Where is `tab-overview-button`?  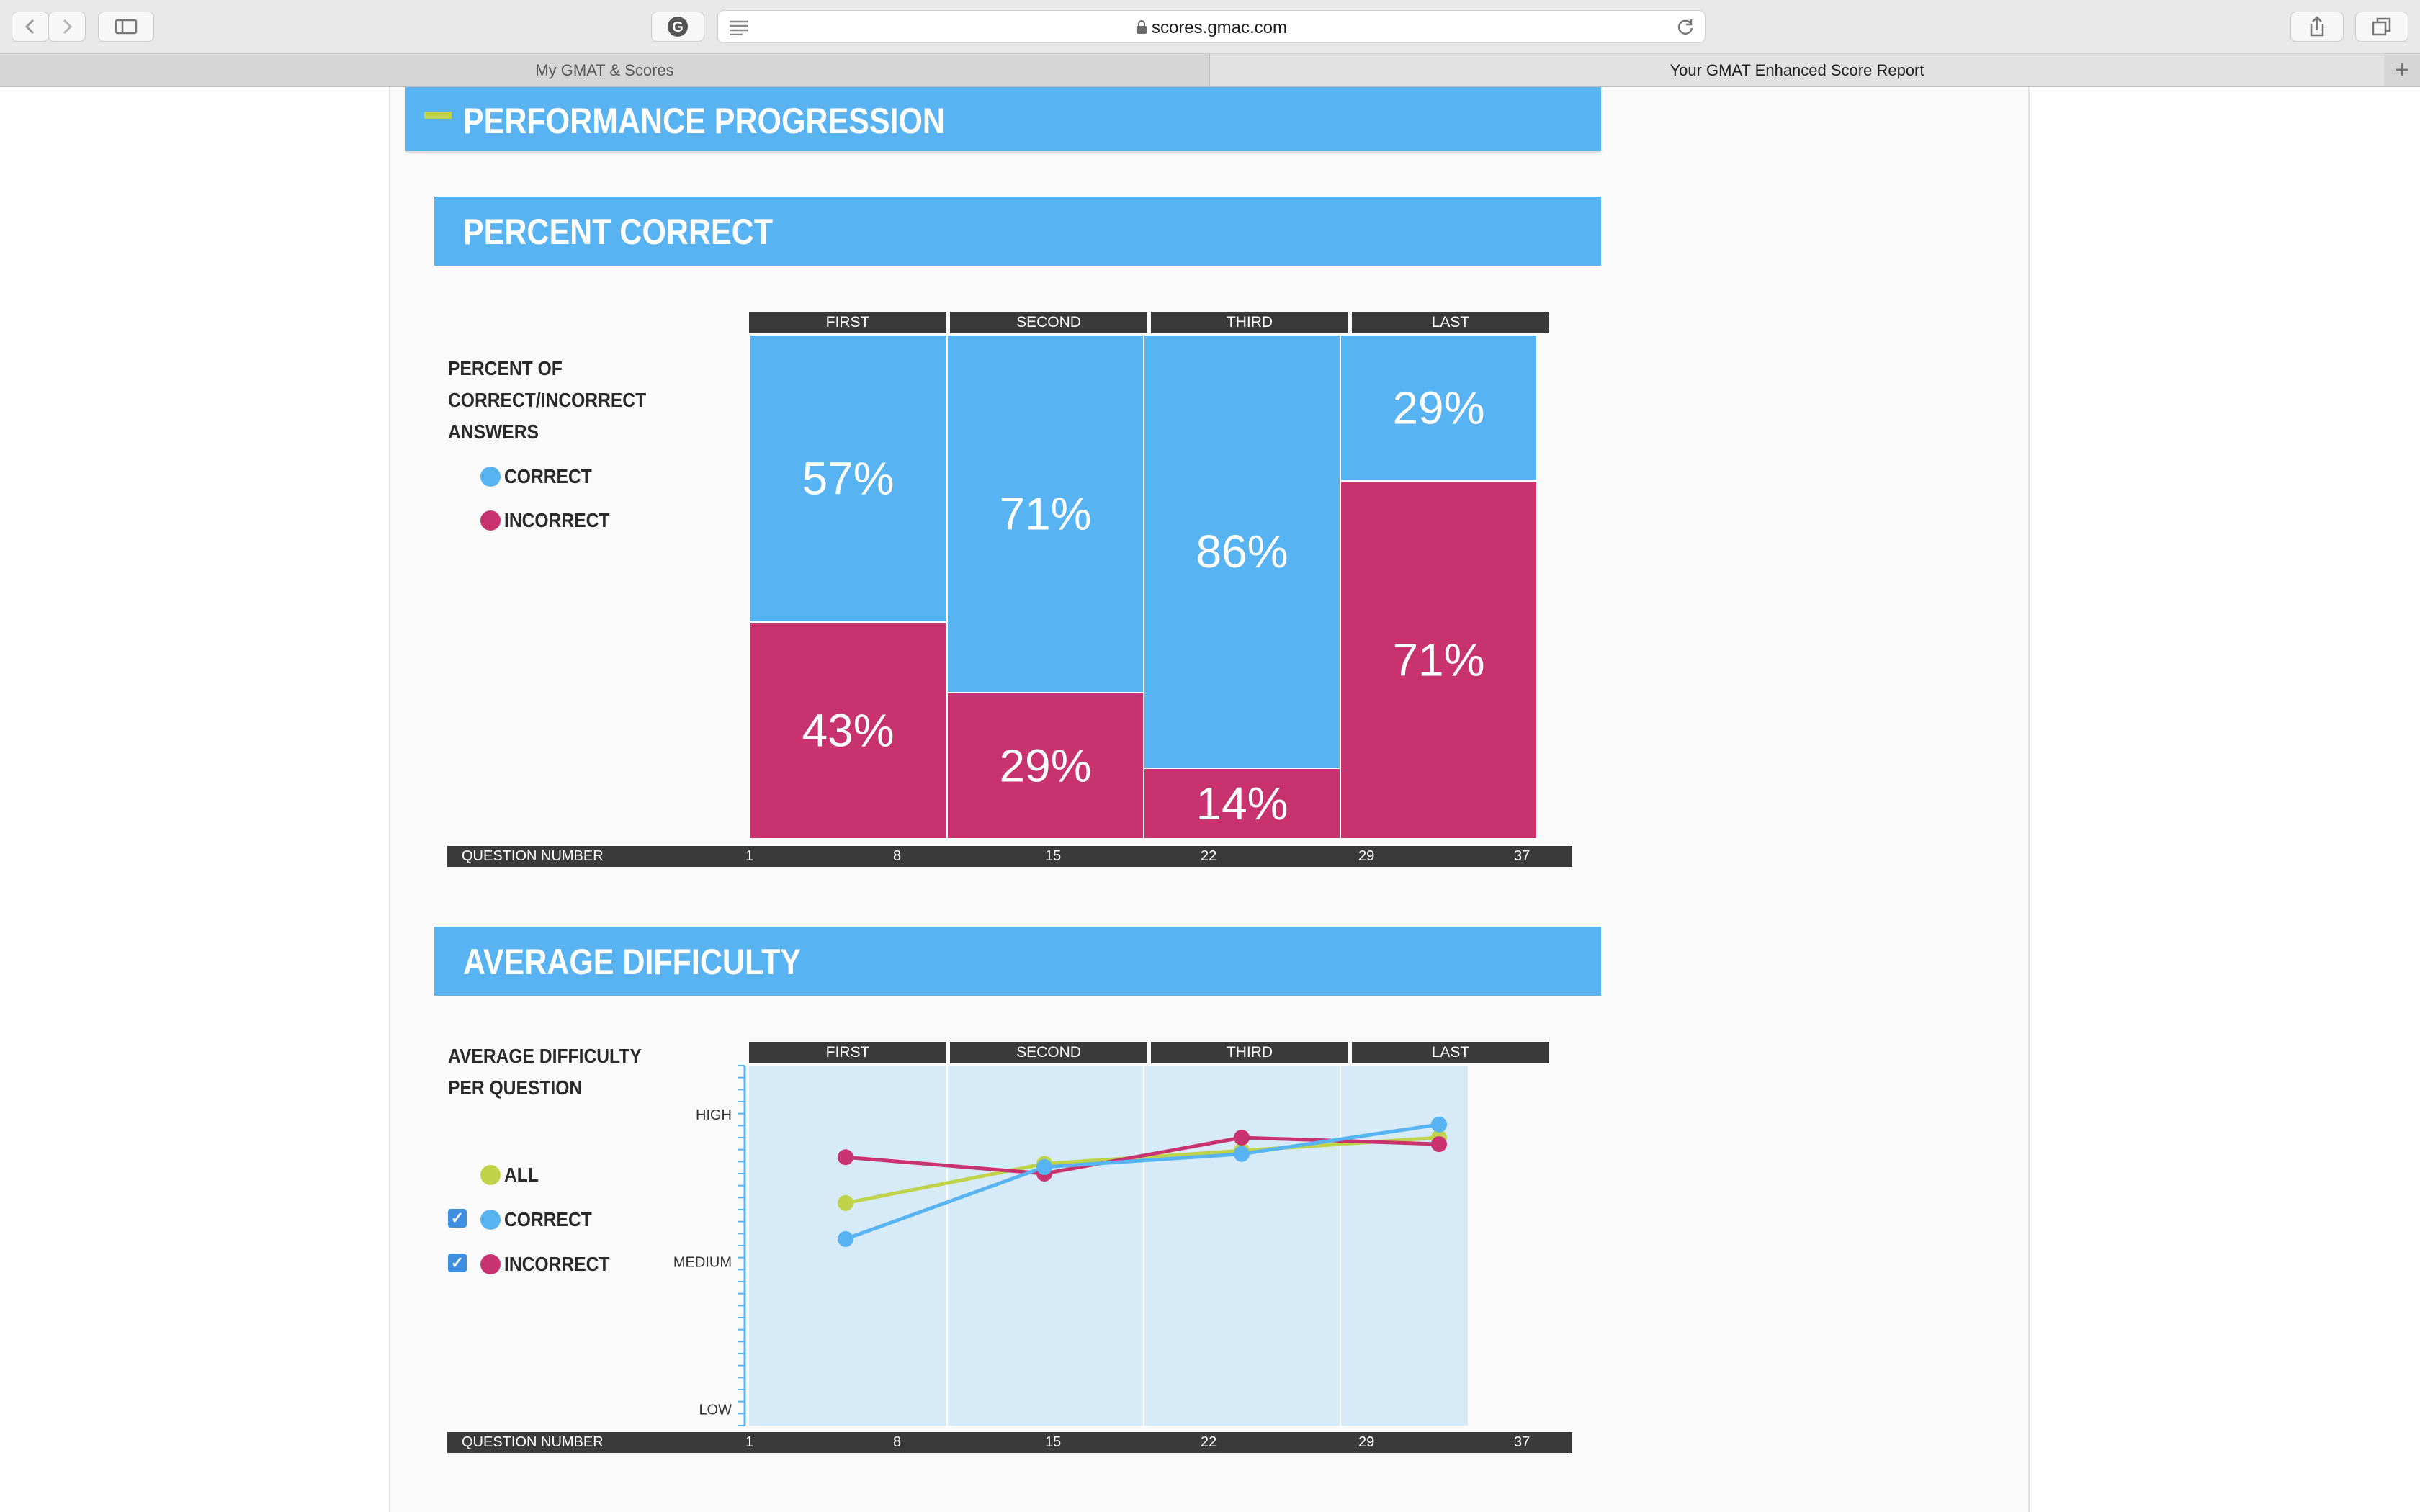 tab-overview-button is located at coordinates (2381, 27).